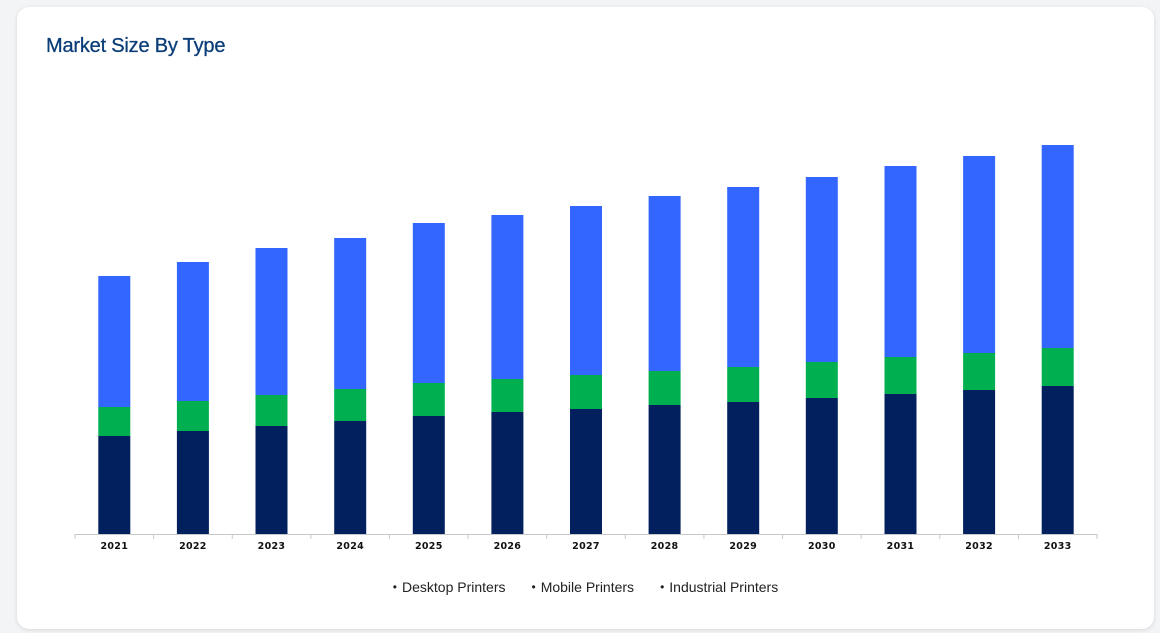  What do you see at coordinates (192, 482) in the screenshot?
I see `bar-desktop-printers-2022` at bounding box center [192, 482].